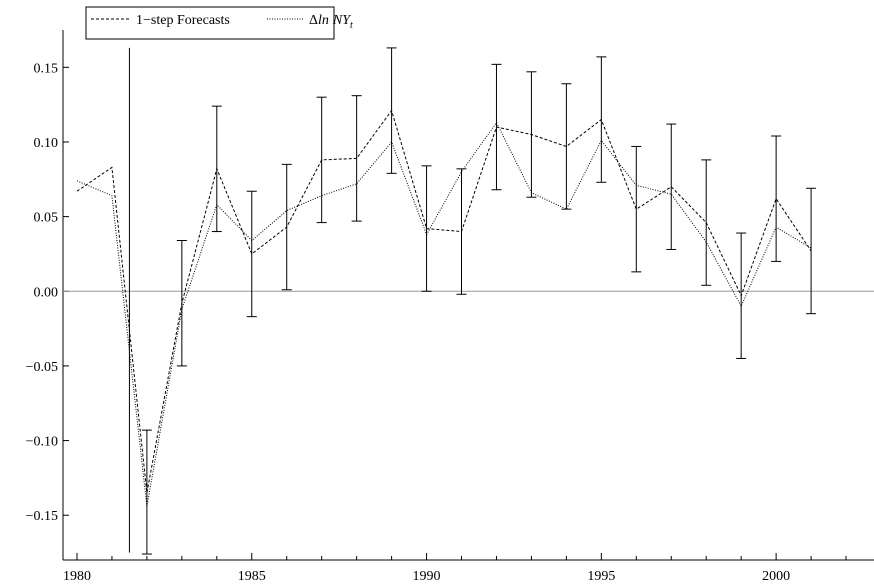 The height and width of the screenshot is (588, 874). Describe the element at coordinates (776, 576) in the screenshot. I see `x-tick-label: 2000` at that location.